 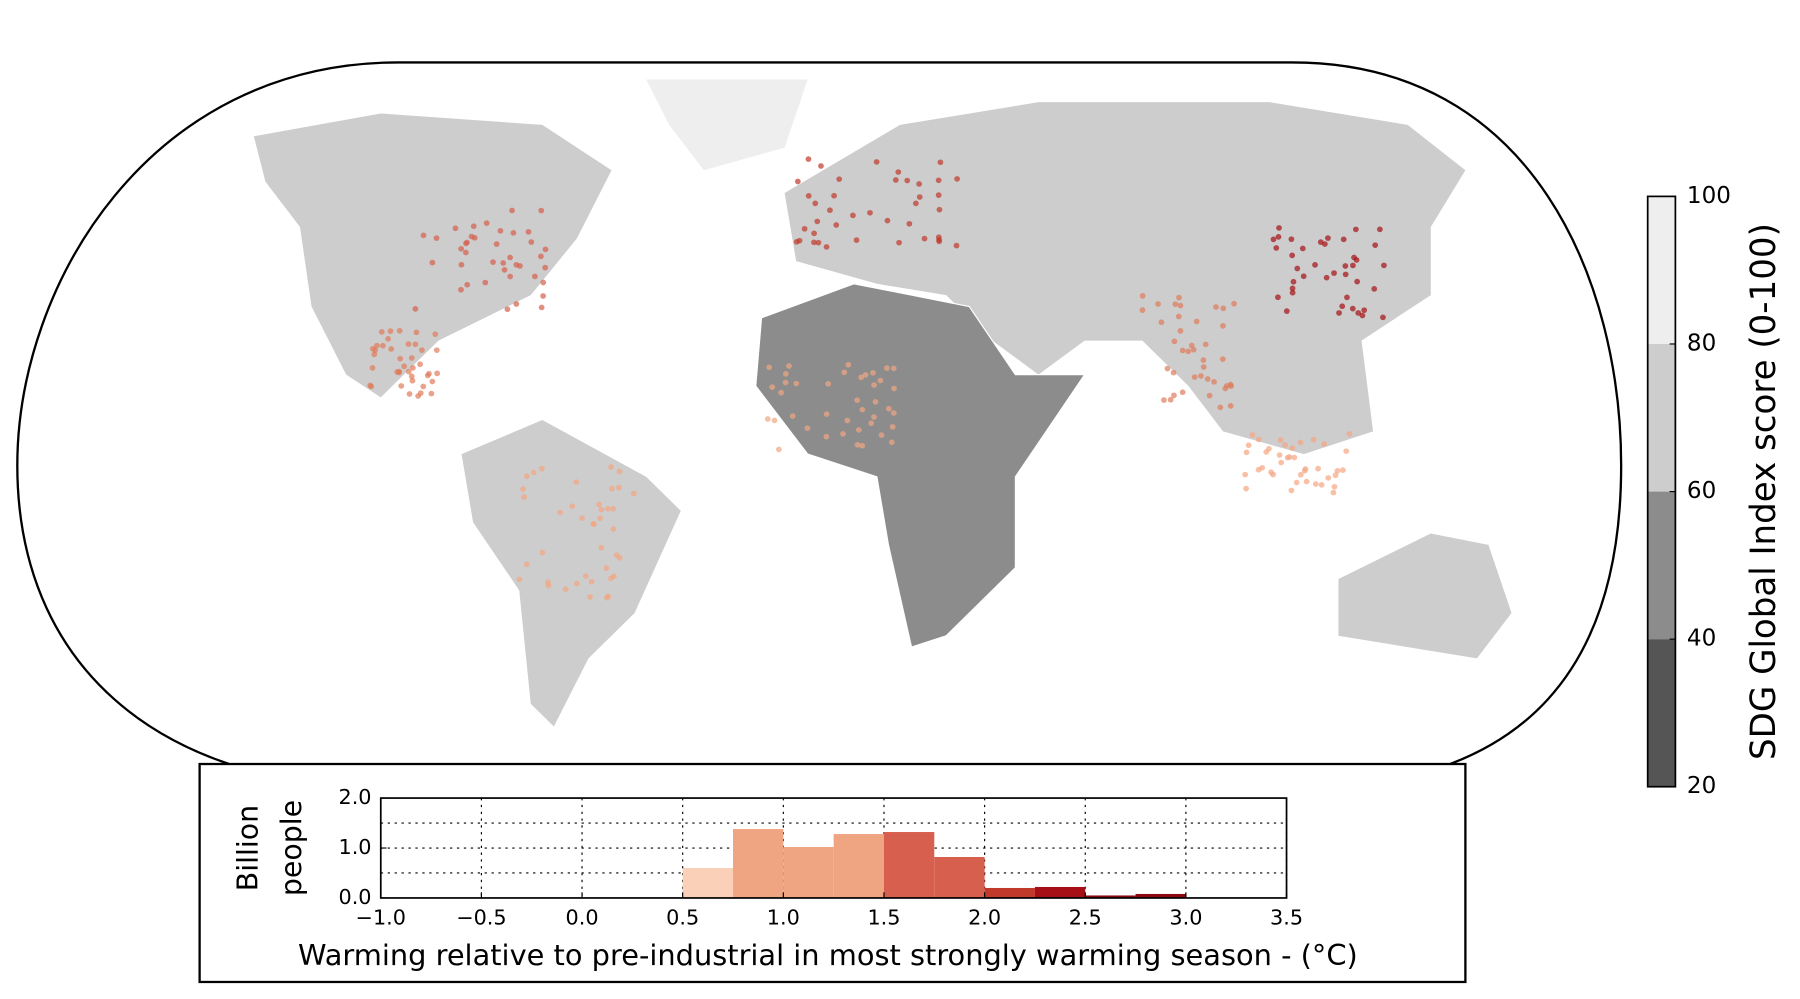 I want to click on north-america, so click(x=432, y=255).